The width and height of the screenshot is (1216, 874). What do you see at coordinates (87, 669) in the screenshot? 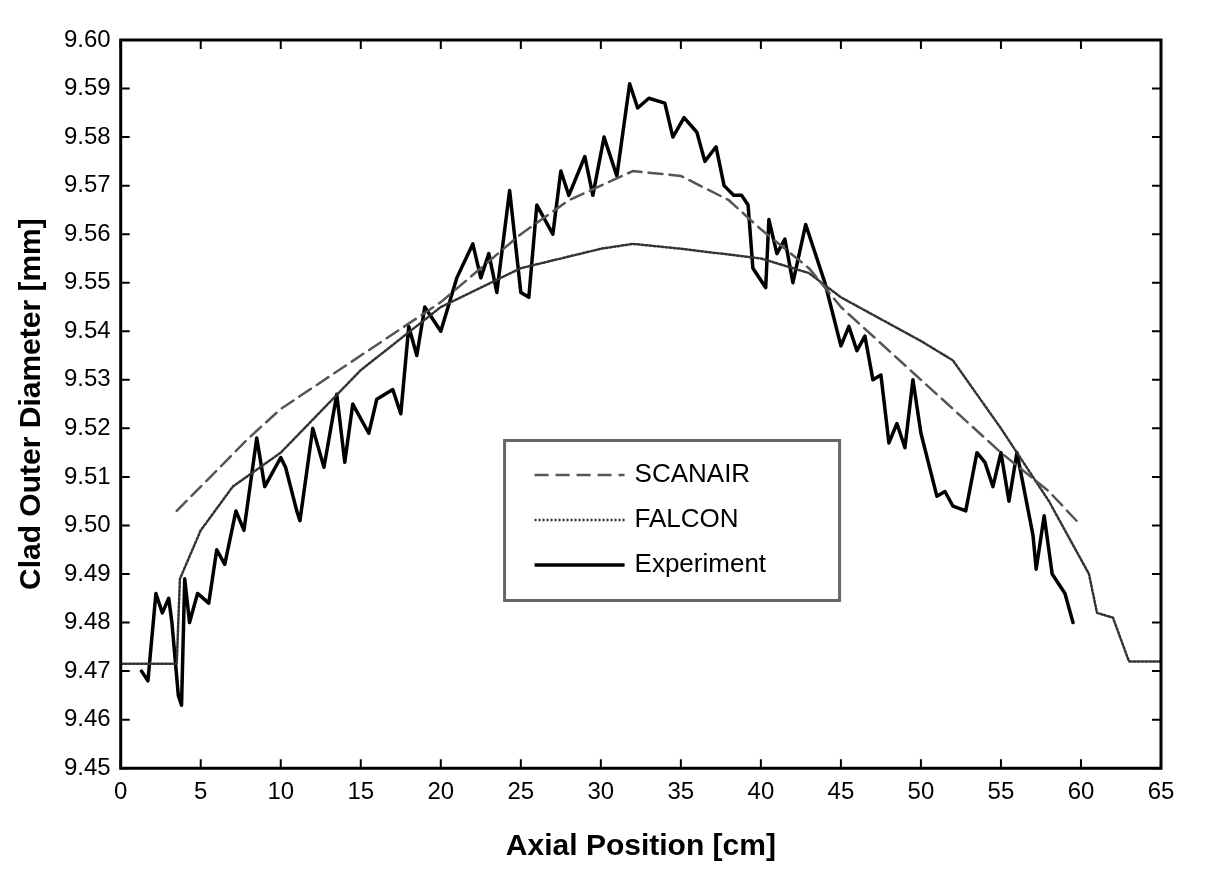
I see `y-tick-label: 9.47` at bounding box center [87, 669].